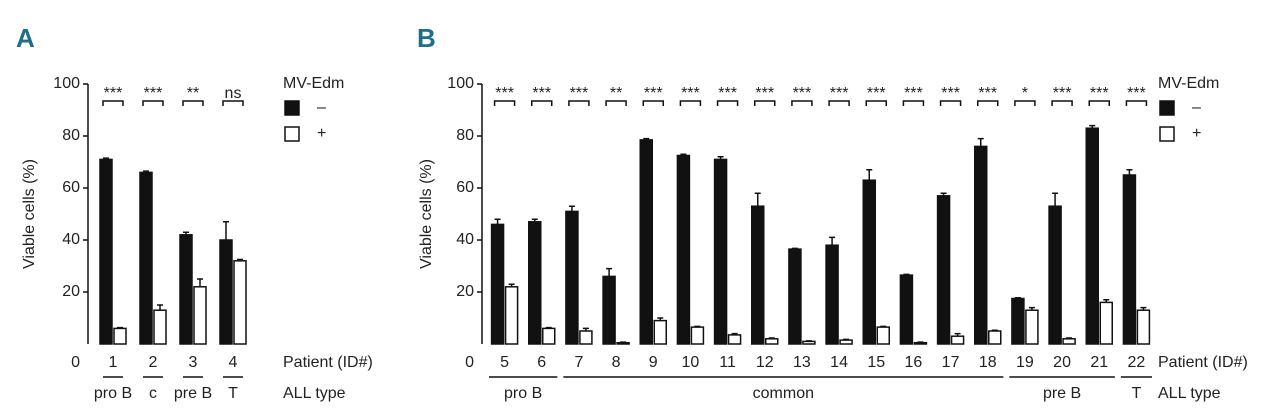 The image size is (1280, 416). I want to click on x-tick-label: 11, so click(727, 362).